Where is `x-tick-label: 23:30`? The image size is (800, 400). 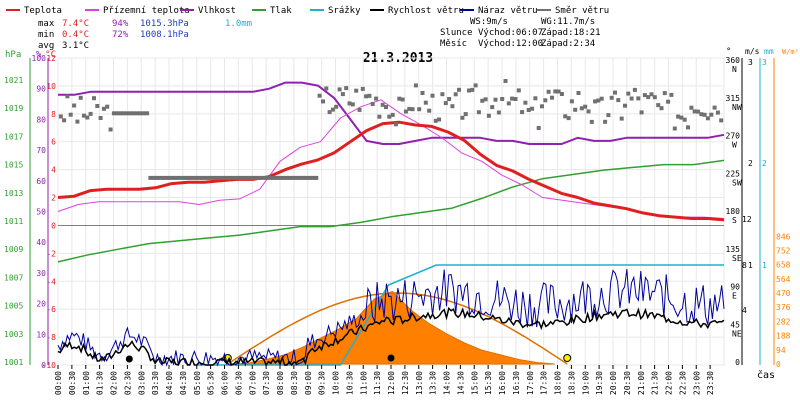 x-tick-label: 23:30 is located at coordinates (710, 383).